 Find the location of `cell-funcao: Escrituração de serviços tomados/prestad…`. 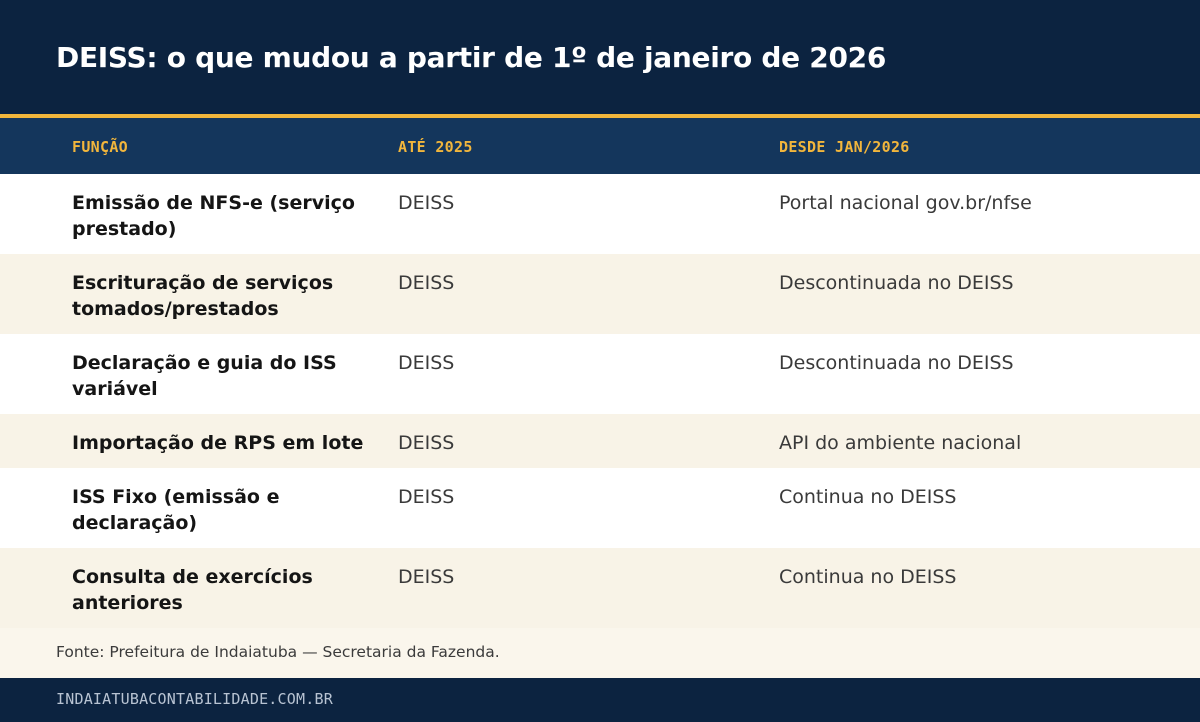

cell-funcao: Escrituração de serviços tomados/prestad… is located at coordinates (203, 296).